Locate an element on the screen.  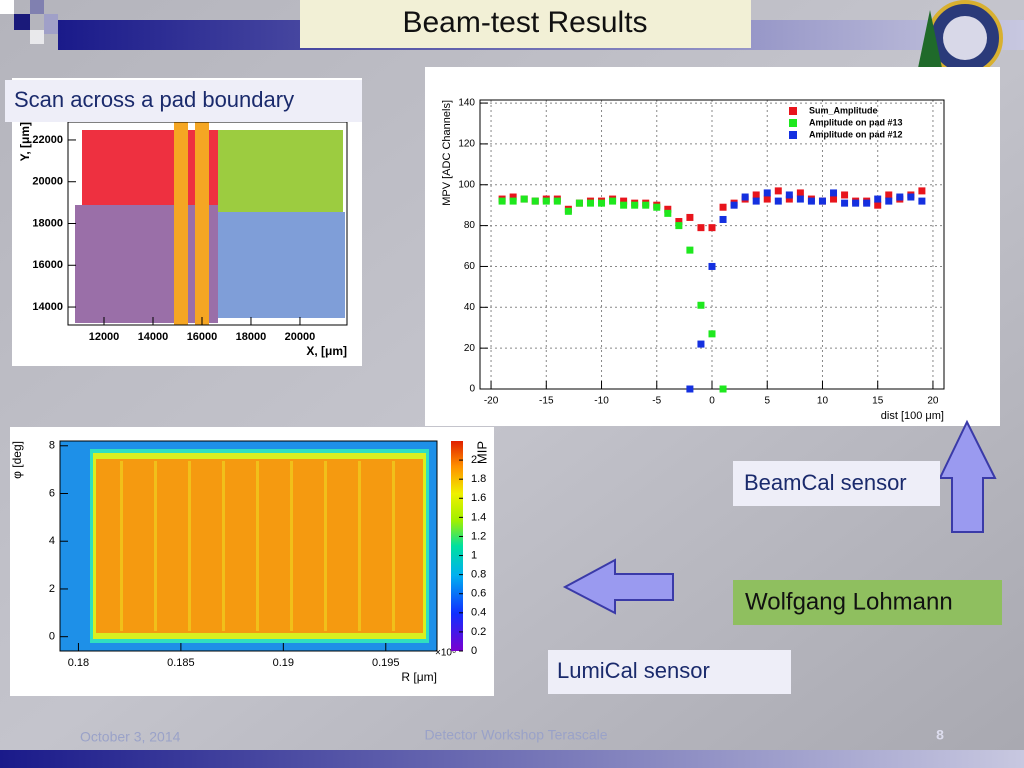
x-tick-label: 14000 is located at coordinates (153, 337).